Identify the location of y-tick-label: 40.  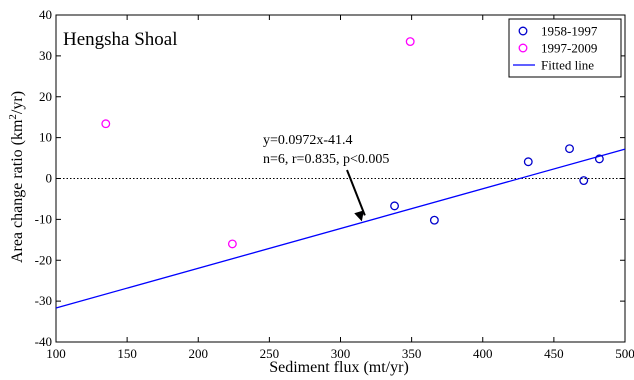
(45, 14).